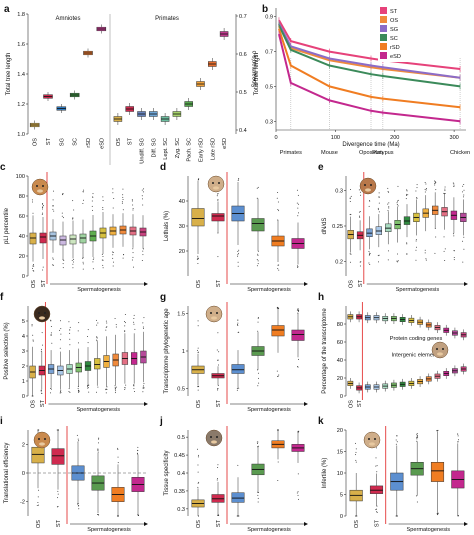 The width and height of the screenshot is (474, 535). What do you see at coordinates (321, 297) in the screenshot?
I see `panel-label-h: h` at bounding box center [321, 297].